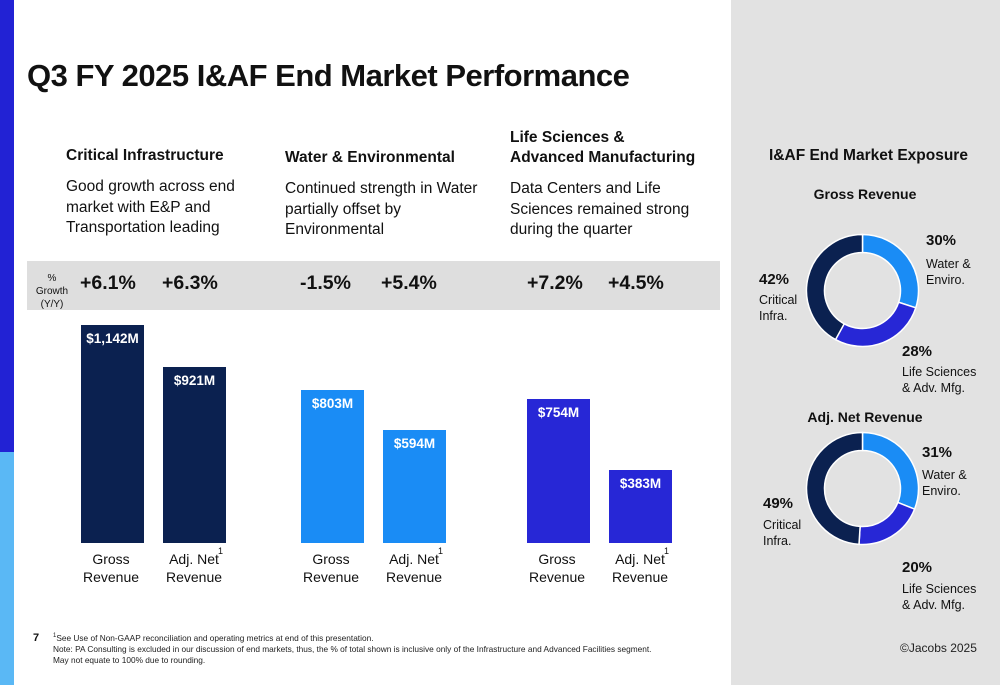  What do you see at coordinates (917, 567) in the screenshot?
I see `slice-pct: 20%` at bounding box center [917, 567].